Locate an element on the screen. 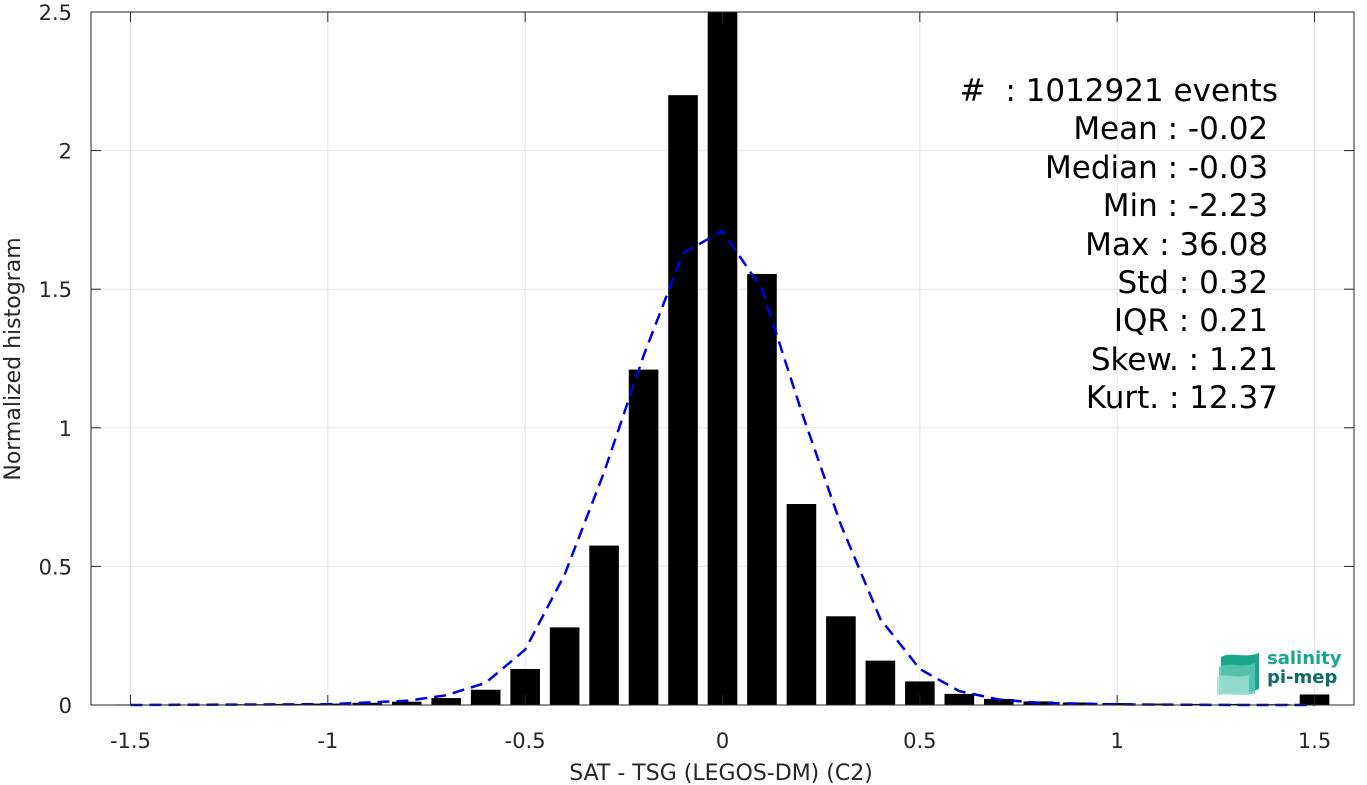  y-tick-label: 0.5 is located at coordinates (55, 567).